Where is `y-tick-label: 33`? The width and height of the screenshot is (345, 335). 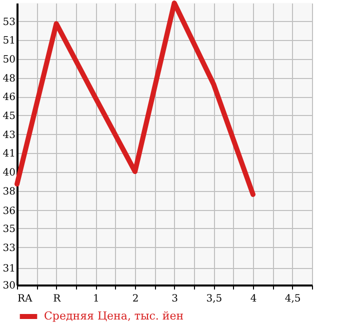
y-tick-label: 33 is located at coordinates (9, 248).